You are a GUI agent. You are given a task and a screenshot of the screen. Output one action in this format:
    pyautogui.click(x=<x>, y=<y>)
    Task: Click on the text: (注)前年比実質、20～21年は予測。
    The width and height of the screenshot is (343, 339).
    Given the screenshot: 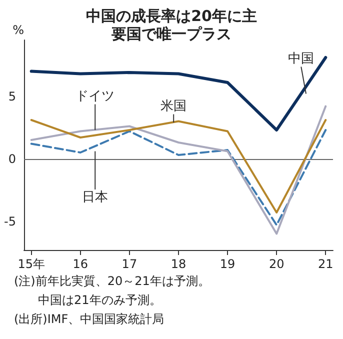 What is the action you would take?
    pyautogui.click(x=112, y=281)
    